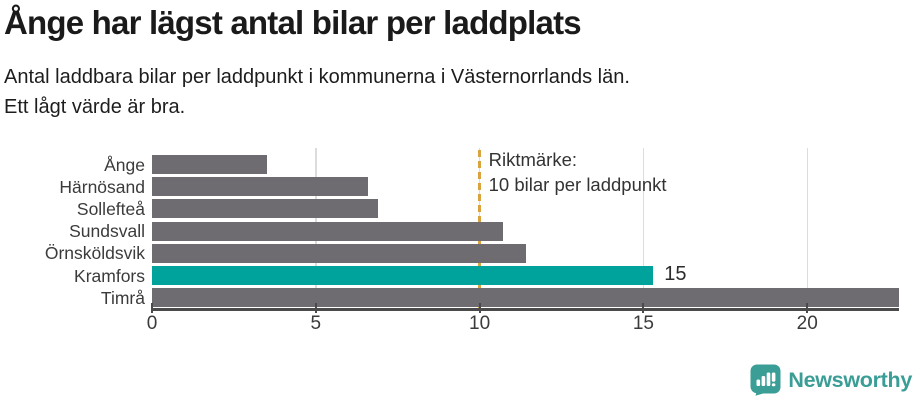 This screenshot has width=920, height=400. I want to click on x-tick-label-10: 10, so click(480, 323).